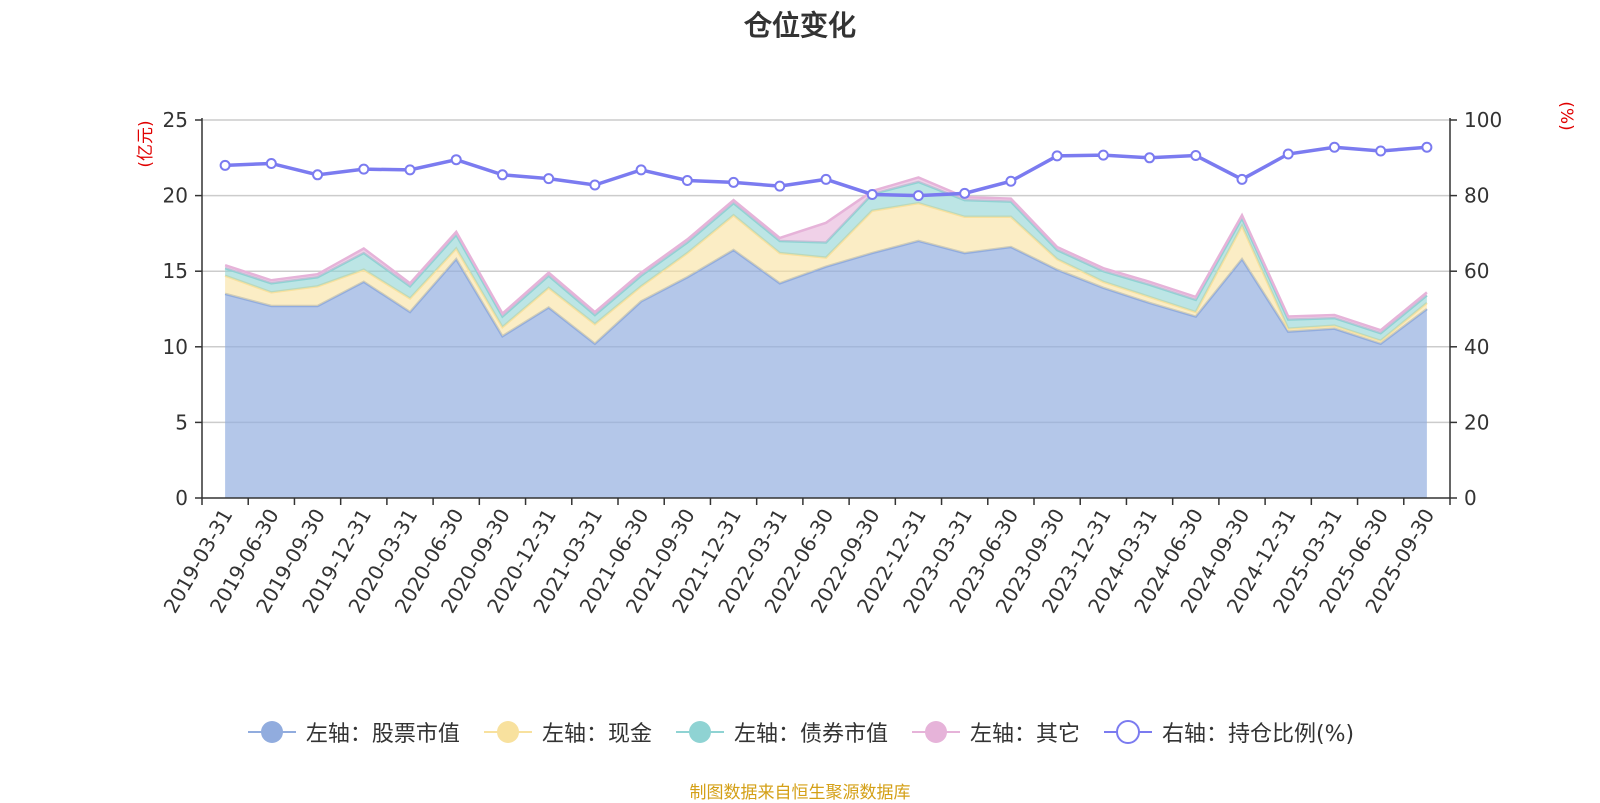  I want to click on ratio-line-layer, so click(826, 171).